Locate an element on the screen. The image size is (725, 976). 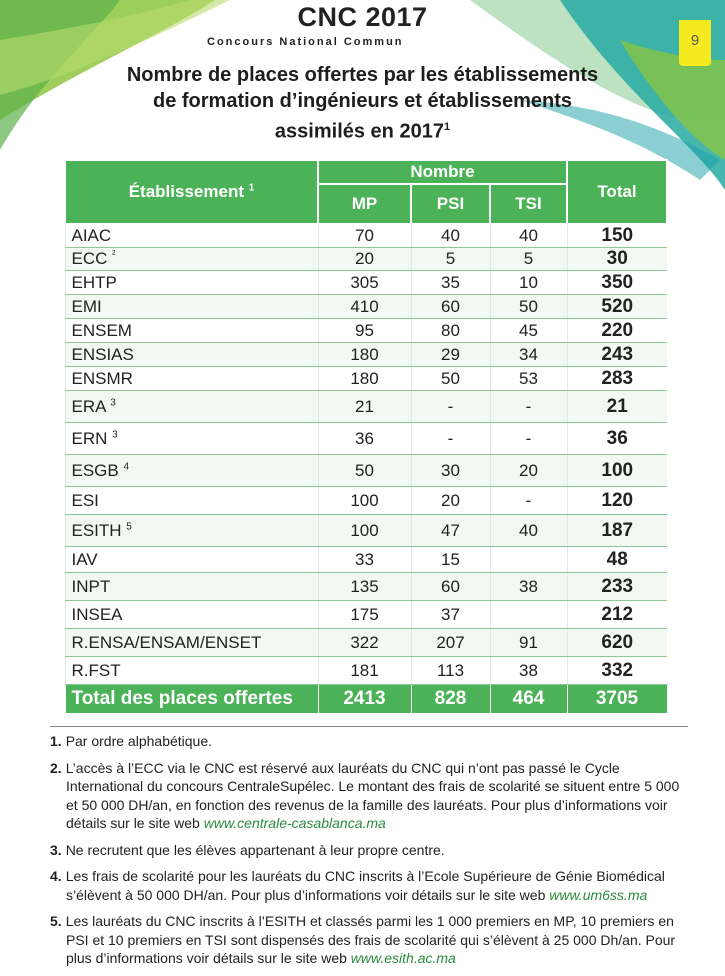
mp-cell: 305 is located at coordinates (364, 282).